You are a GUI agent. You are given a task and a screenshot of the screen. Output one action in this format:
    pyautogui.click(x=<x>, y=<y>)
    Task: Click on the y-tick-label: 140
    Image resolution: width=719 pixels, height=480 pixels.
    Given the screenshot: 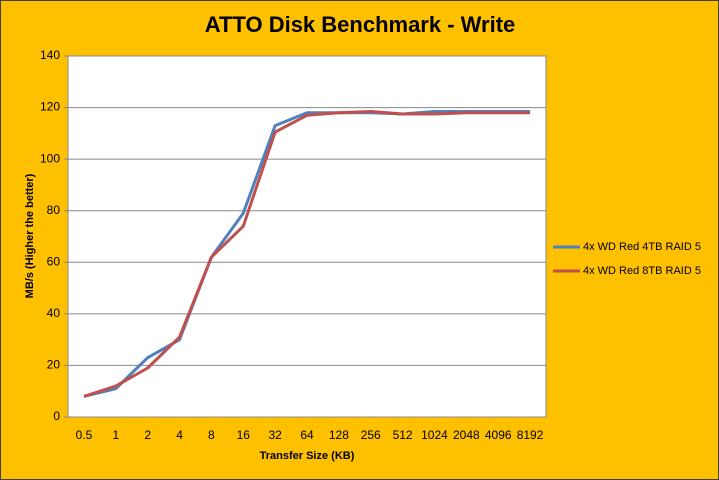 What is the action you would take?
    pyautogui.click(x=50, y=55)
    